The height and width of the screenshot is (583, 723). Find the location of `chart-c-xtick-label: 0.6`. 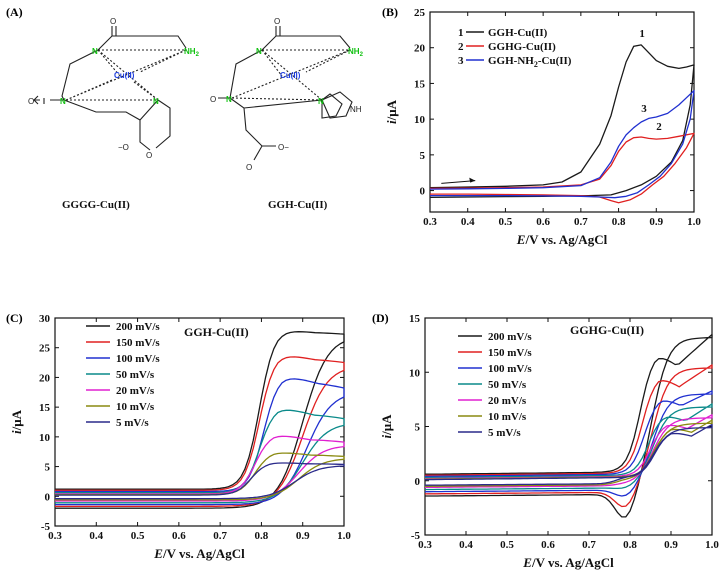

chart-c-xtick-label: 0.6 is located at coordinates (179, 536).